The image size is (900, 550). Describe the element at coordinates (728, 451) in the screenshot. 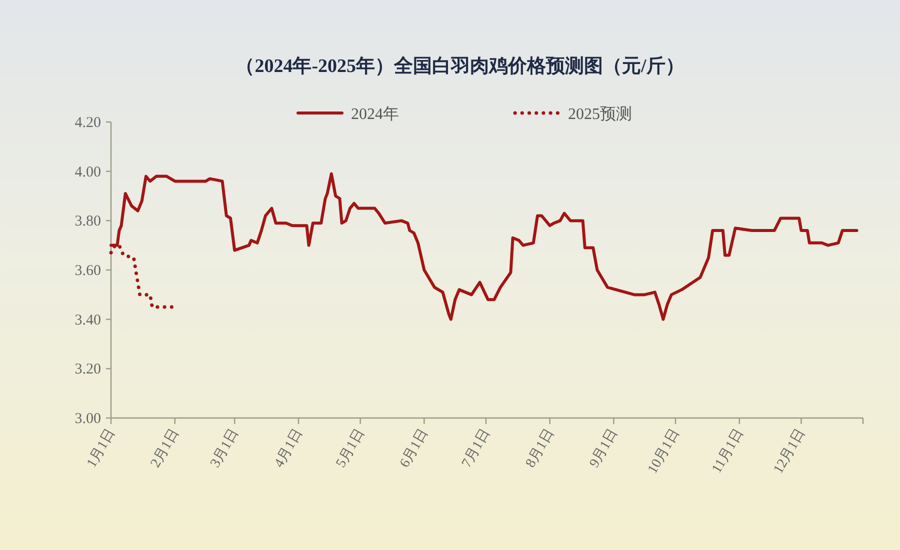

I see `x-tick-label: 11月1日` at that location.